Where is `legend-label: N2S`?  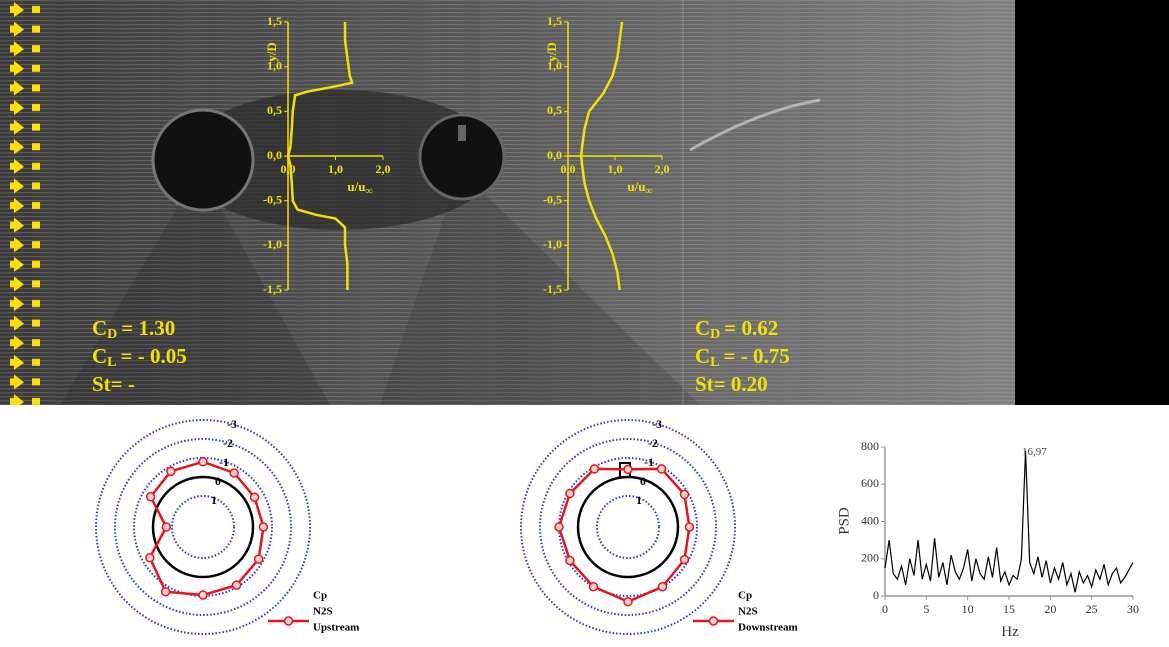 legend-label: N2S is located at coordinates (748, 612).